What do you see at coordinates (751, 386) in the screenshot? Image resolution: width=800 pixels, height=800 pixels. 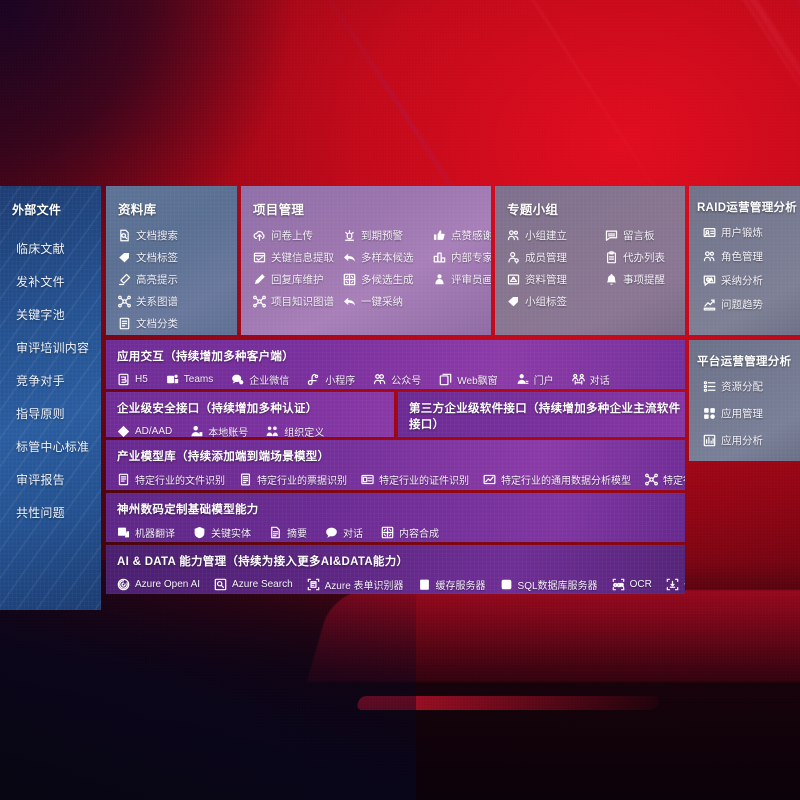 I see `tile-resource-allocation: 资源分配` at bounding box center [751, 386].